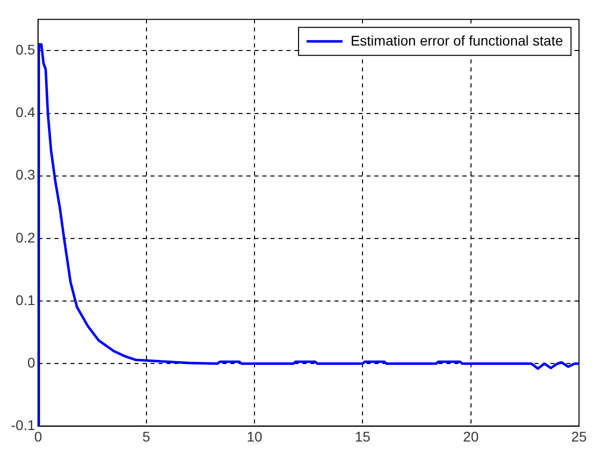 Image resolution: width=605 pixels, height=457 pixels. What do you see at coordinates (362, 436) in the screenshot?
I see `x-tick-label: 15` at bounding box center [362, 436].